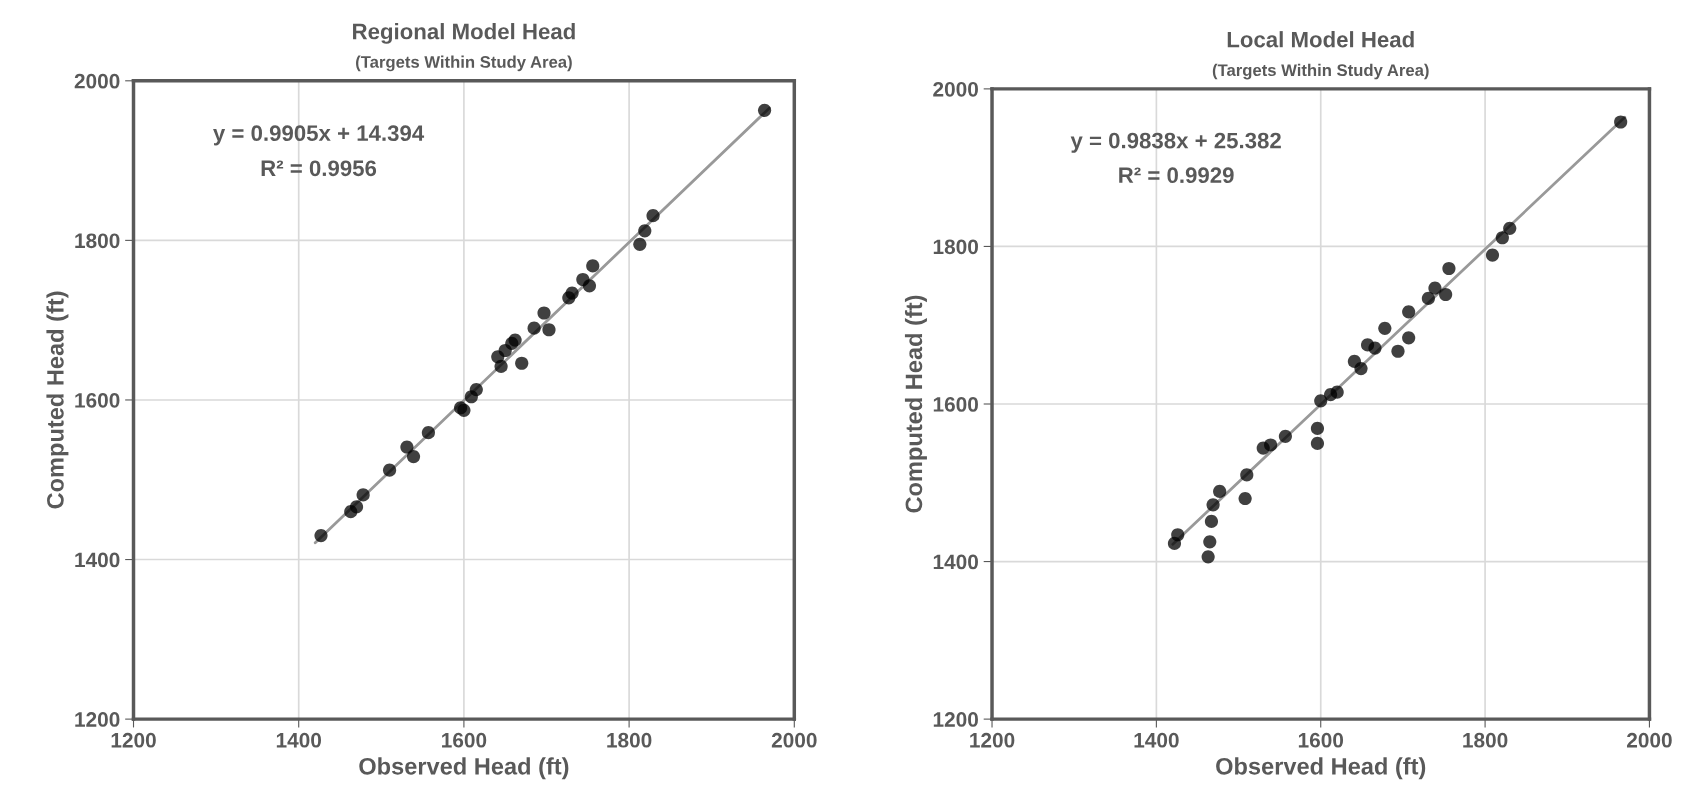  I want to click on annotation: y = 0.9905x + 14.394, so click(319, 135).